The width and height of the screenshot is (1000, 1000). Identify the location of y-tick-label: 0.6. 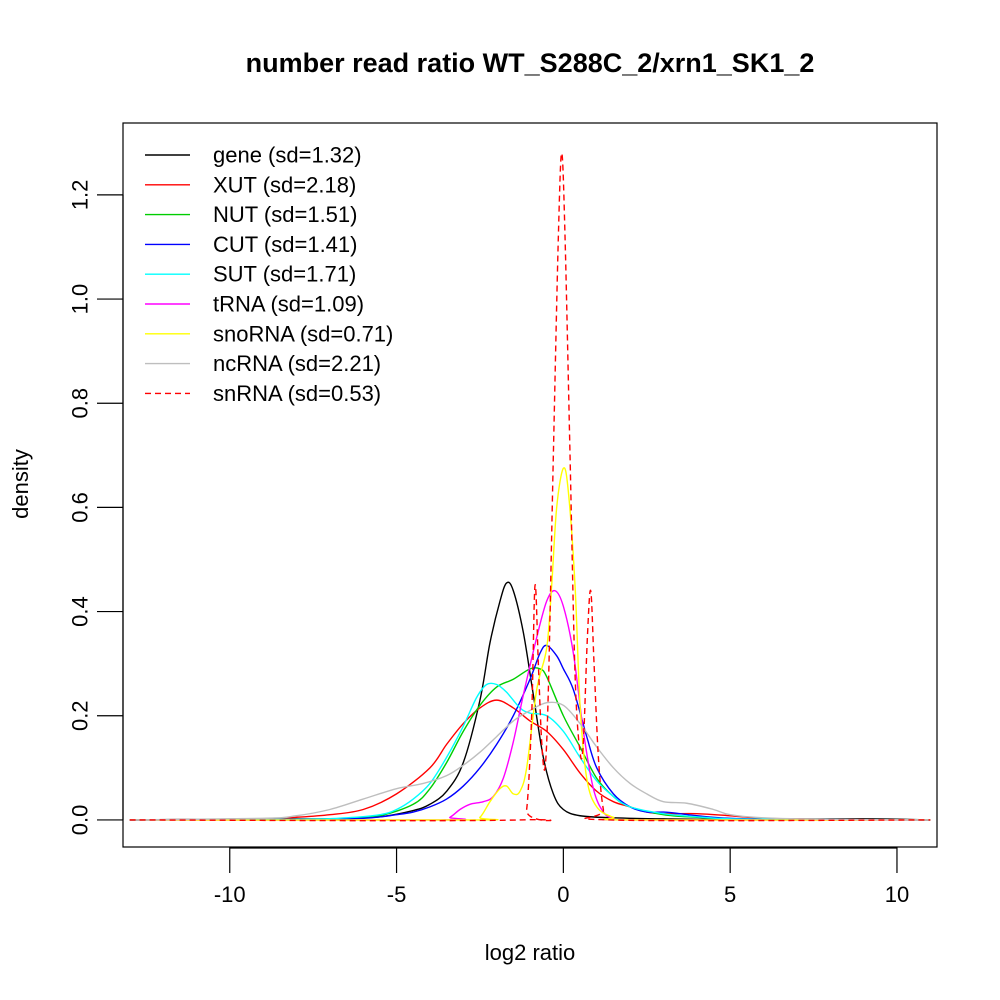
(80, 507).